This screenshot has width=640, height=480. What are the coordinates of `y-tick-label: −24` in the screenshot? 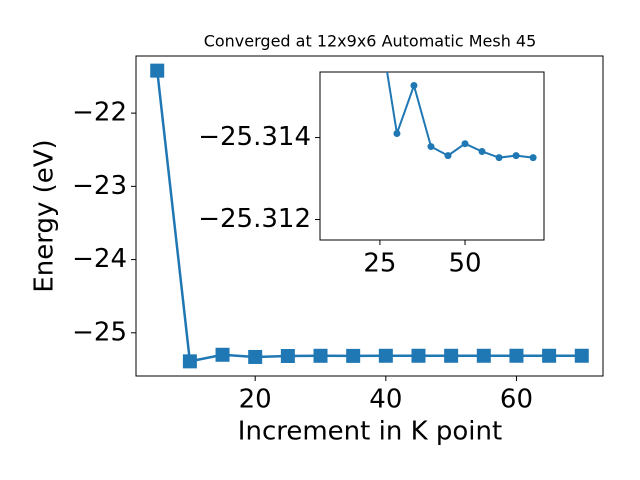 It's located at (99, 259).